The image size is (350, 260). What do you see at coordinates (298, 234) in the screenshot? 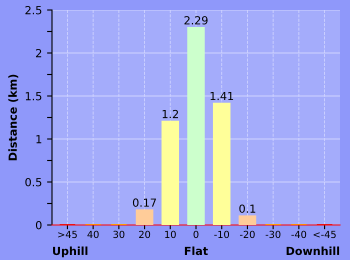
I see `x-tick-label: -40` at bounding box center [298, 234].